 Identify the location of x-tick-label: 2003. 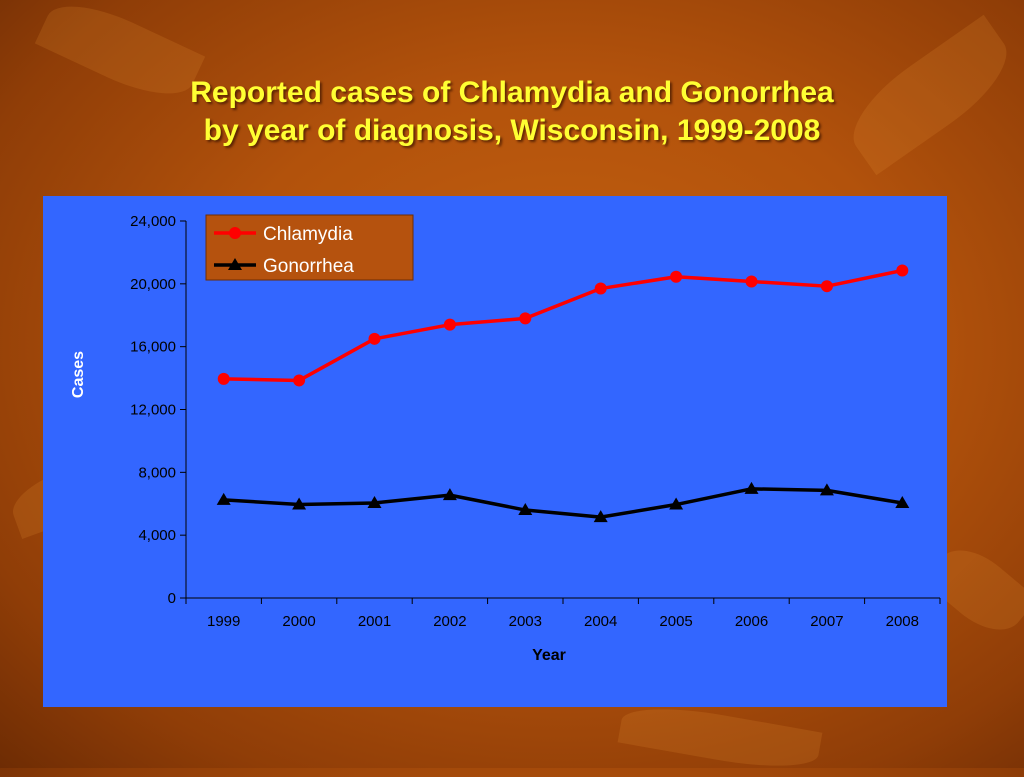
(525, 621).